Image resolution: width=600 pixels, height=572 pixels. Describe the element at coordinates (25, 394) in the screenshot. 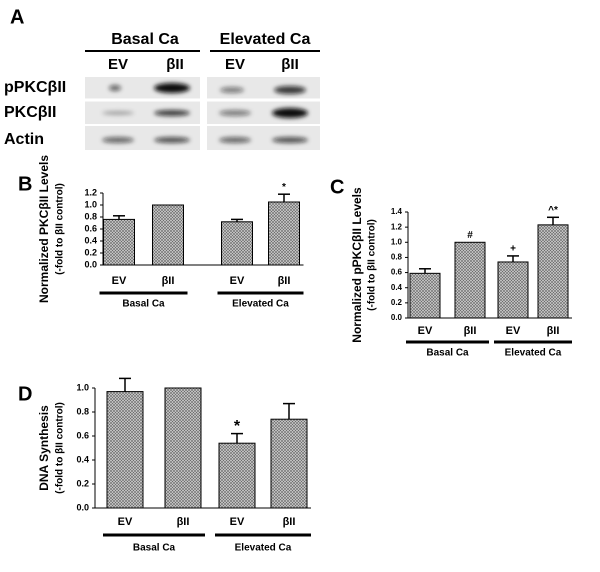

I see `panel-letter: D` at that location.